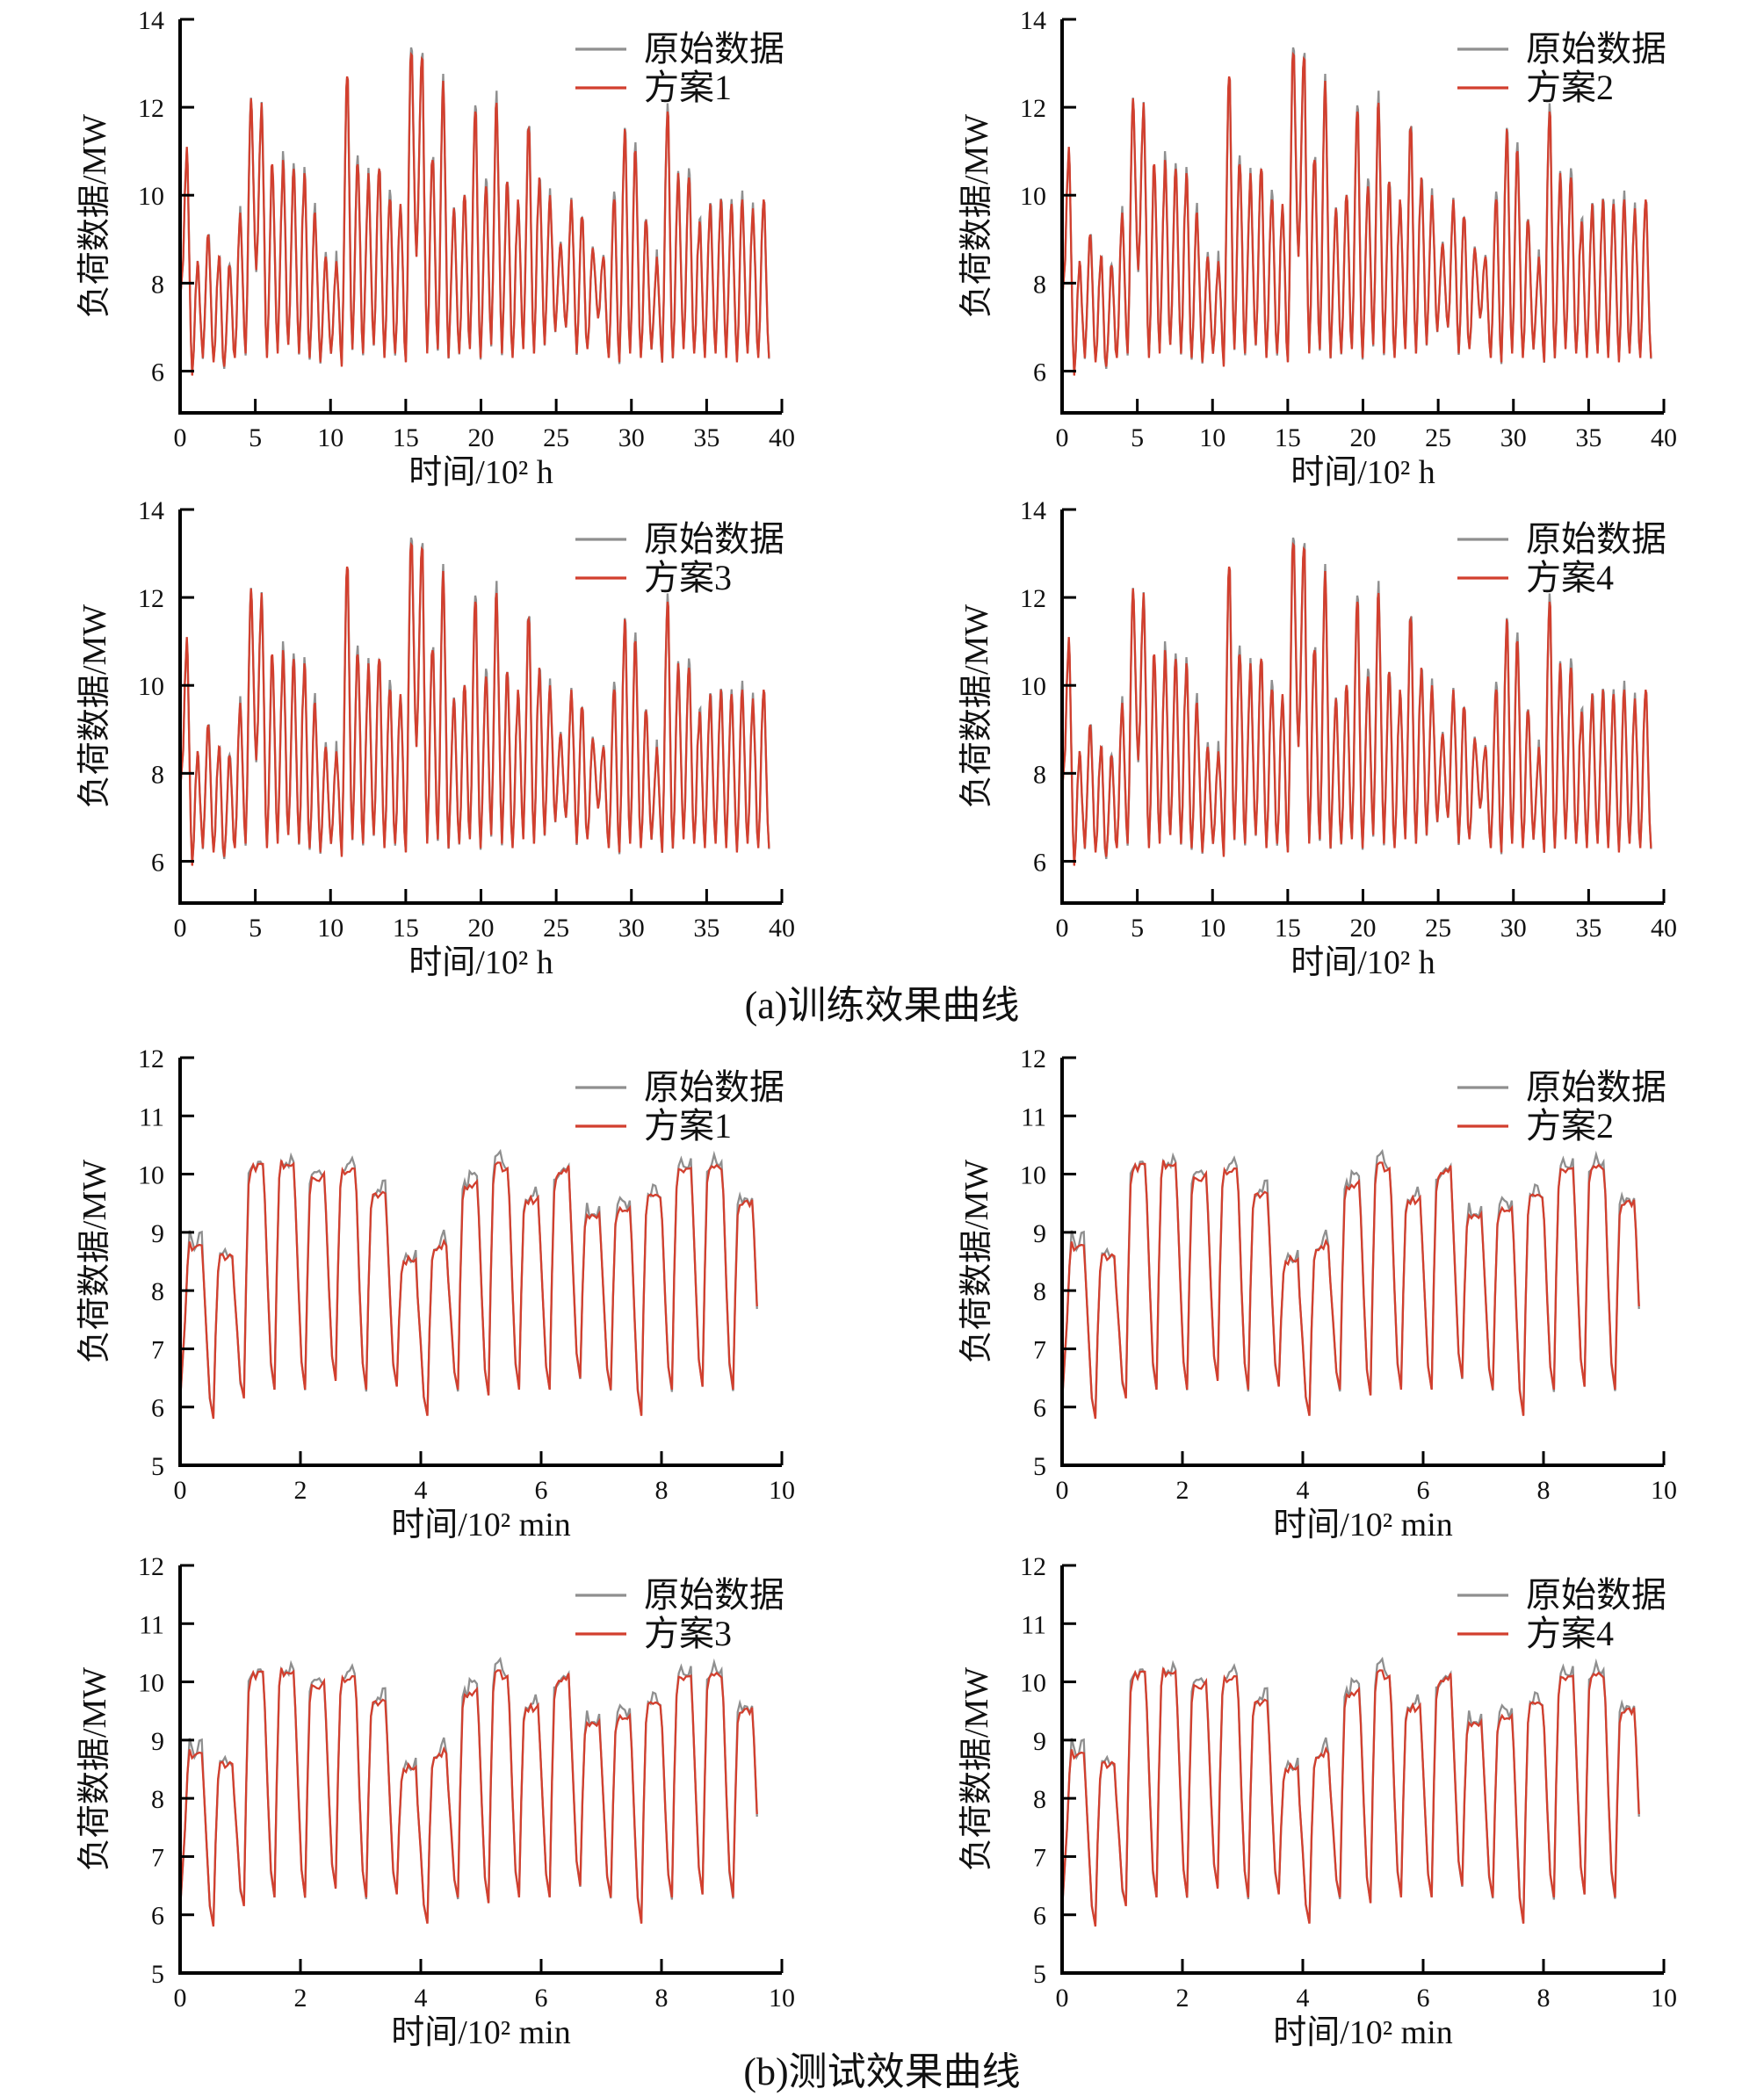 The width and height of the screenshot is (1764, 2096). I want to click on y-tick-label: 14, so click(1033, 510).